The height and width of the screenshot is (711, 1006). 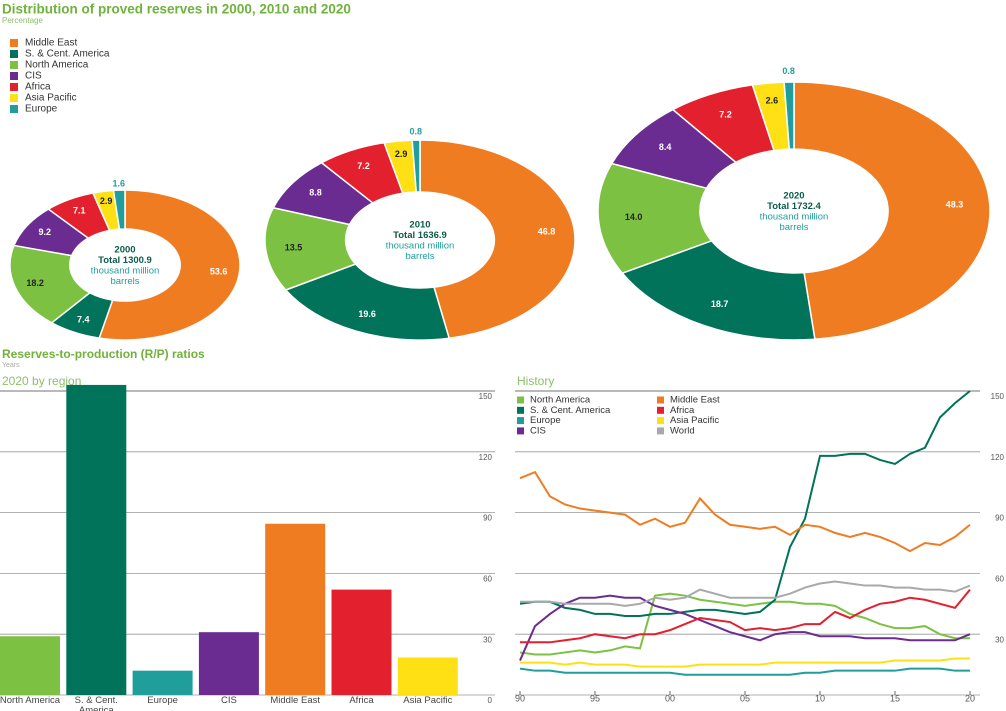 I want to click on slice-label: 13.5, so click(x=294, y=247).